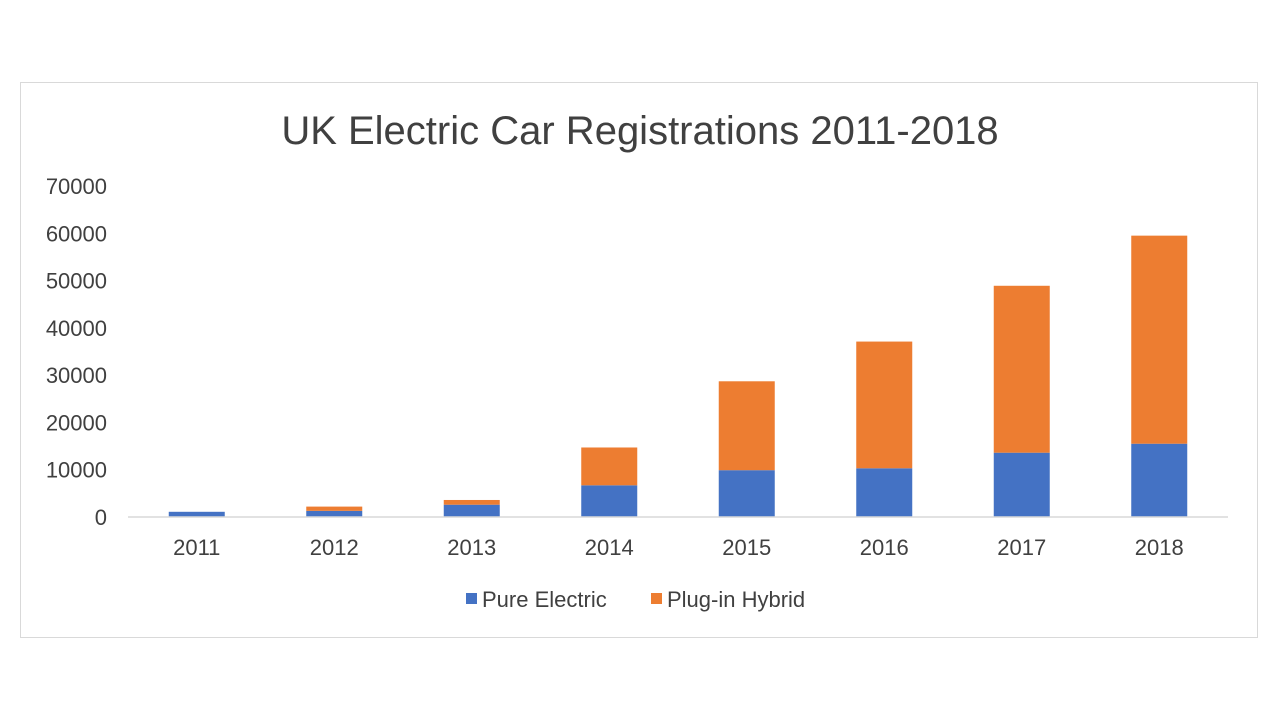 This screenshot has height=720, width=1280. What do you see at coordinates (678, 547) in the screenshot?
I see `x-axis-tick-labels: 2011 2012 2013 2014 2015 2016 2017 2018` at bounding box center [678, 547].